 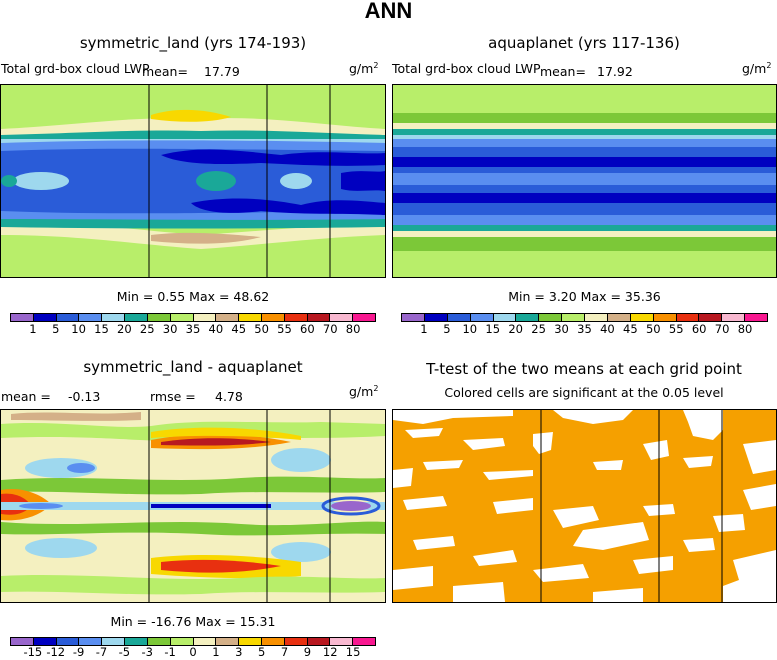 I want to click on panel2-band-blue-c, so click(x=584, y=179).